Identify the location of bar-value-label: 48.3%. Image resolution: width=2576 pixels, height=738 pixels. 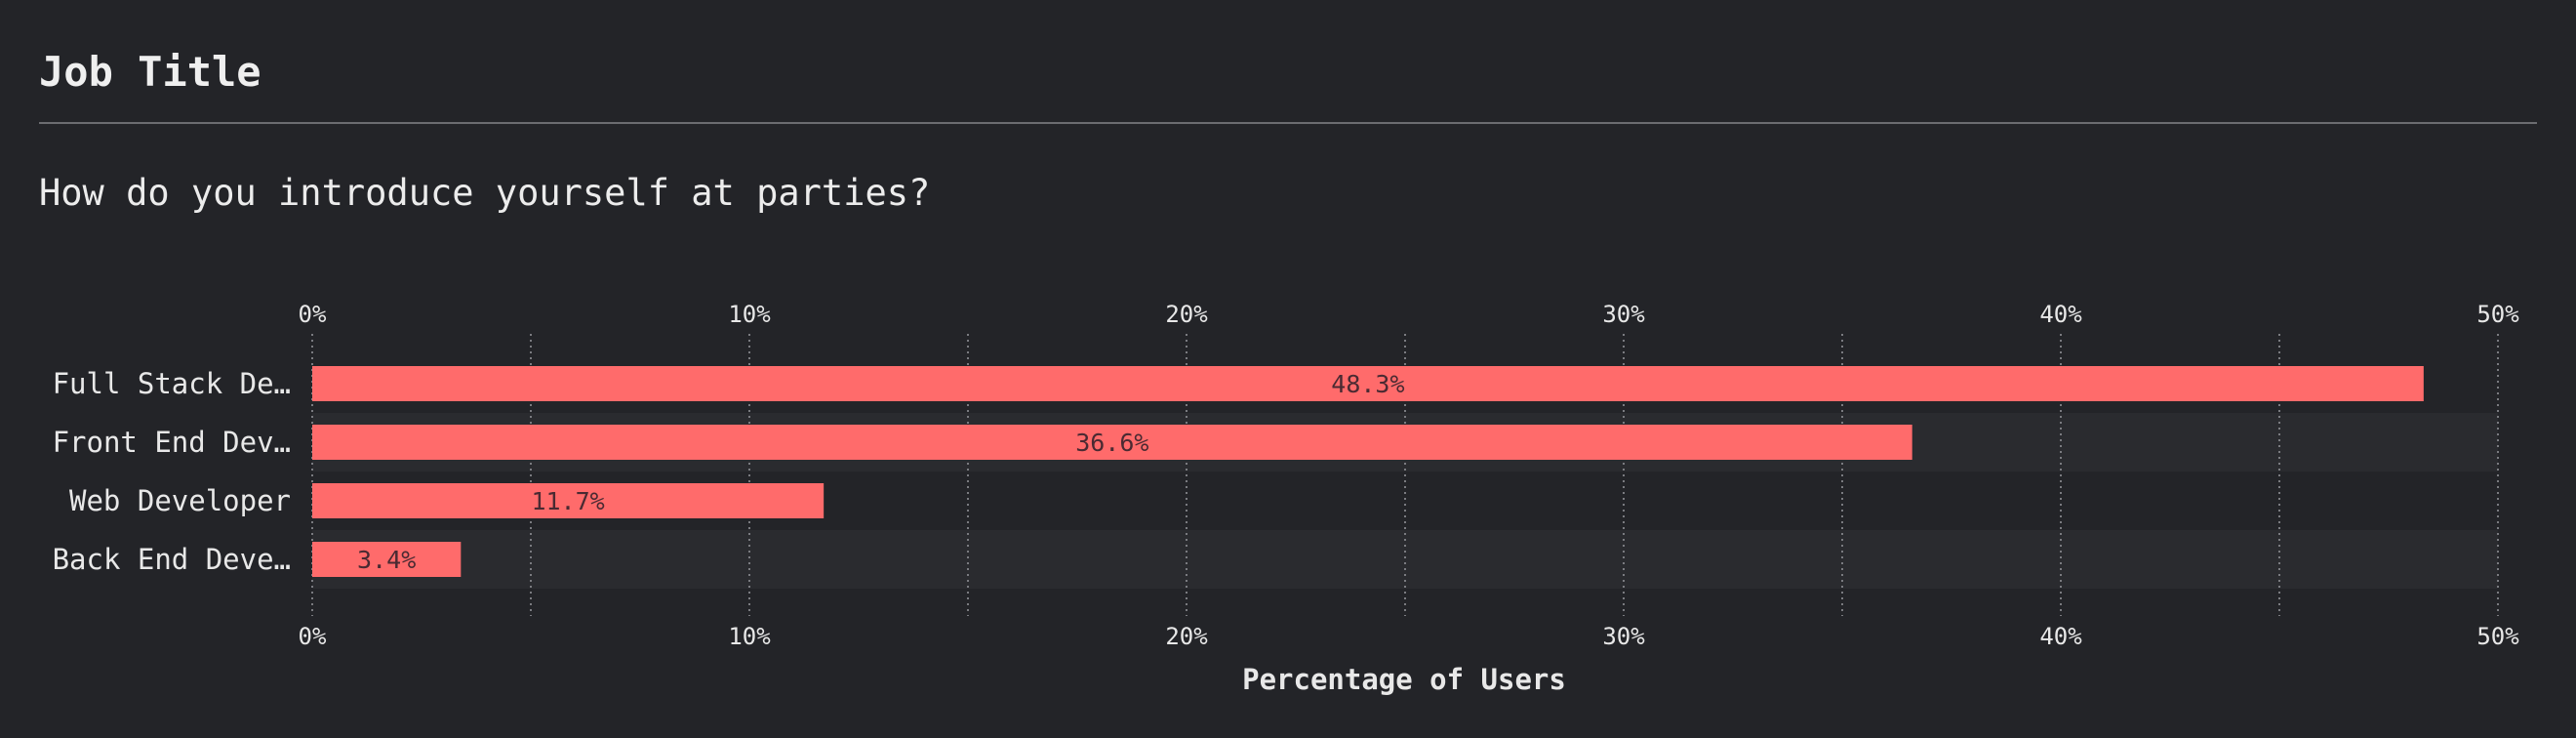
(1367, 384).